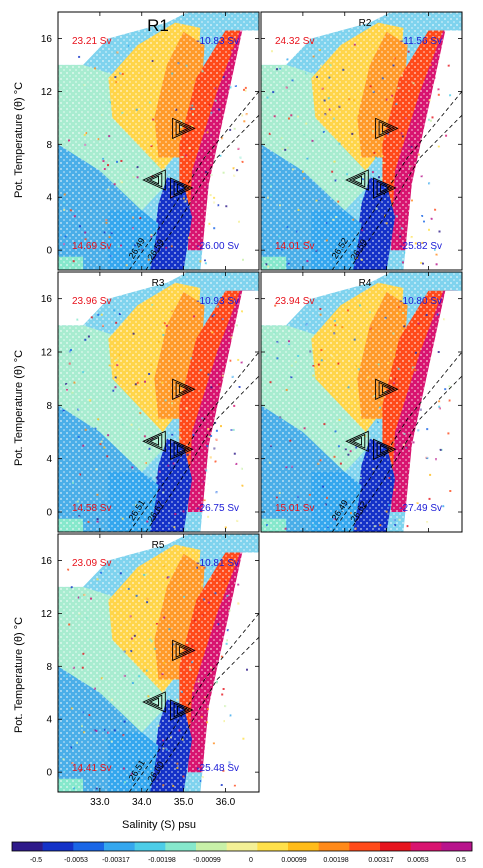 Image resolution: width=483 pixels, height=868 pixels. I want to click on transport-label: -11.56 Sv, so click(421, 41).